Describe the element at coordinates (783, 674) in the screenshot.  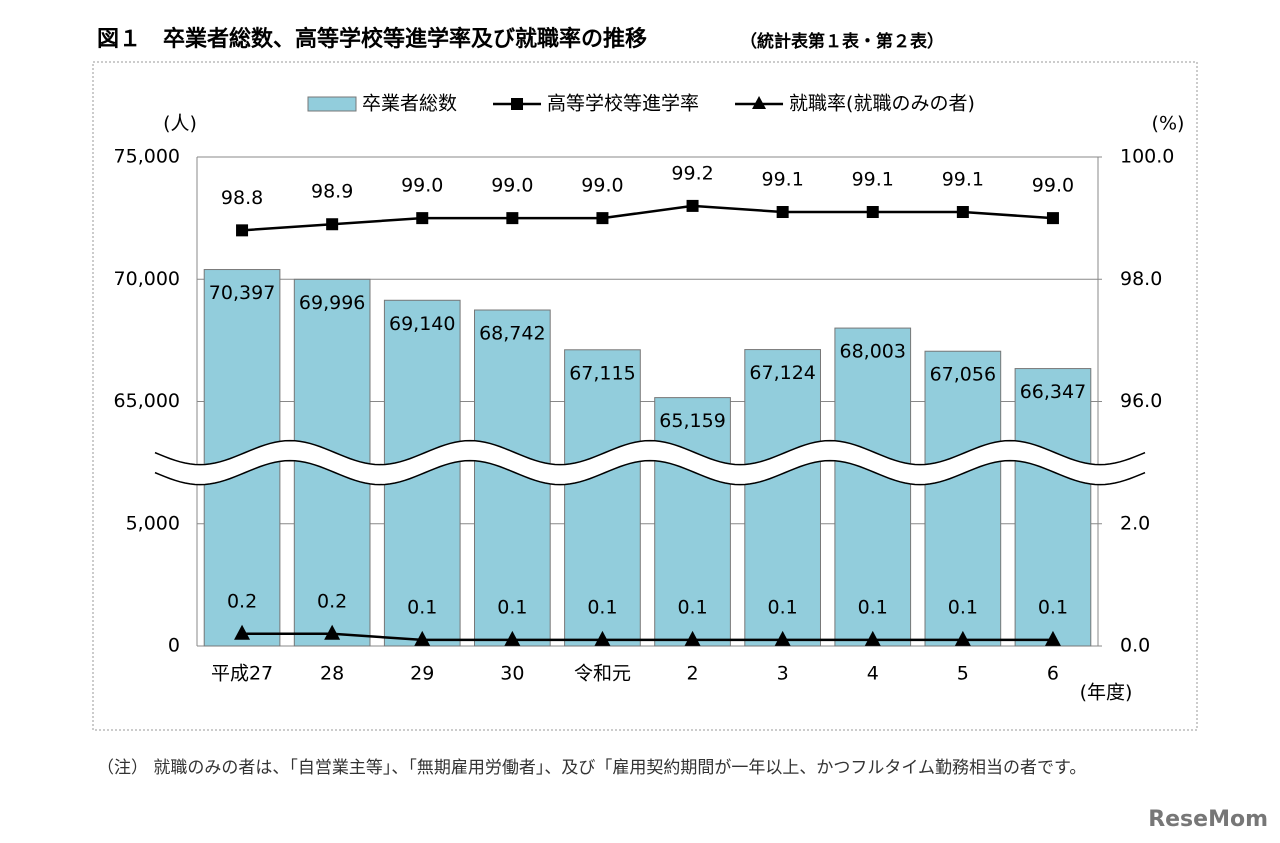
I see `x-tick-label: 3` at that location.